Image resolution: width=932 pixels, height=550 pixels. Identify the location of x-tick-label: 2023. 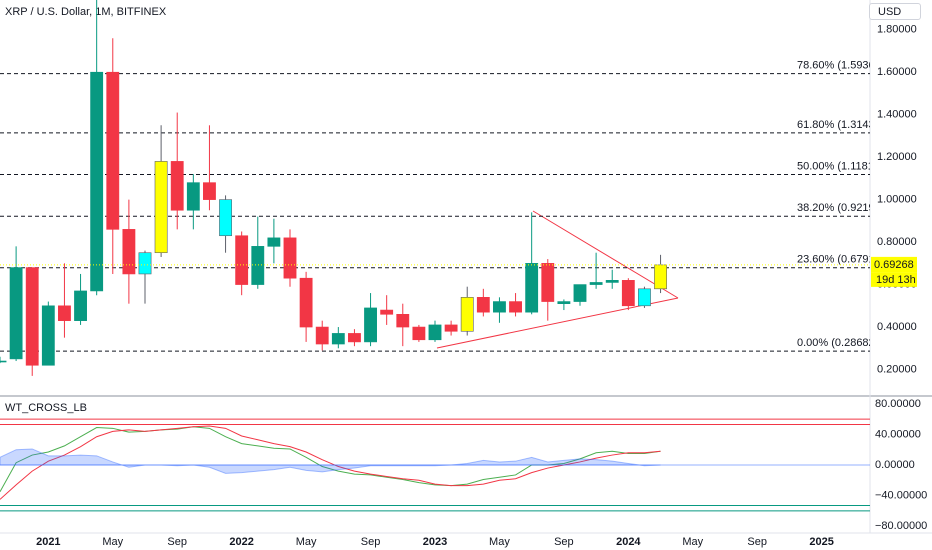
(435, 542).